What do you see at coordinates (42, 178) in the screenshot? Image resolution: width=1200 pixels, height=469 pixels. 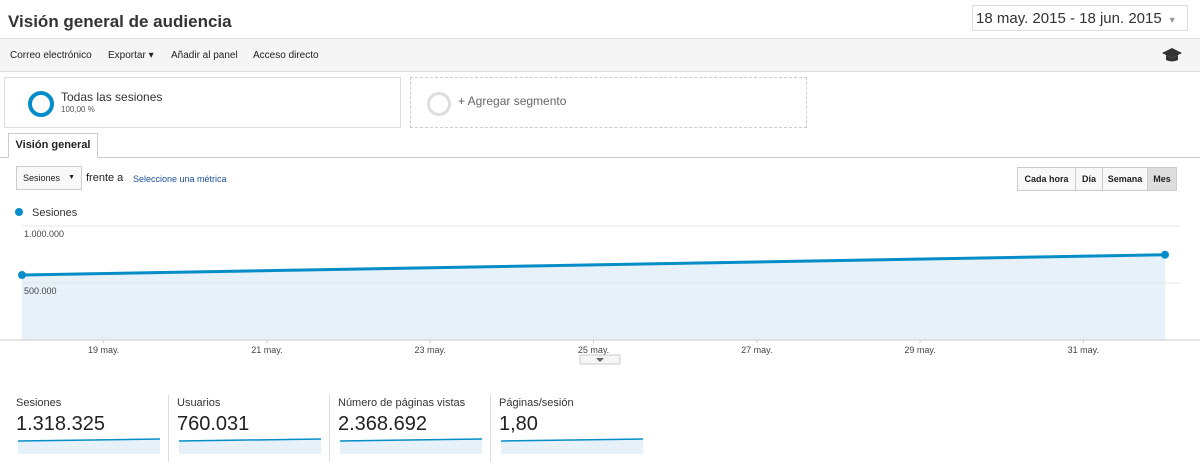 I see `metric-name: Sesiones` at bounding box center [42, 178].